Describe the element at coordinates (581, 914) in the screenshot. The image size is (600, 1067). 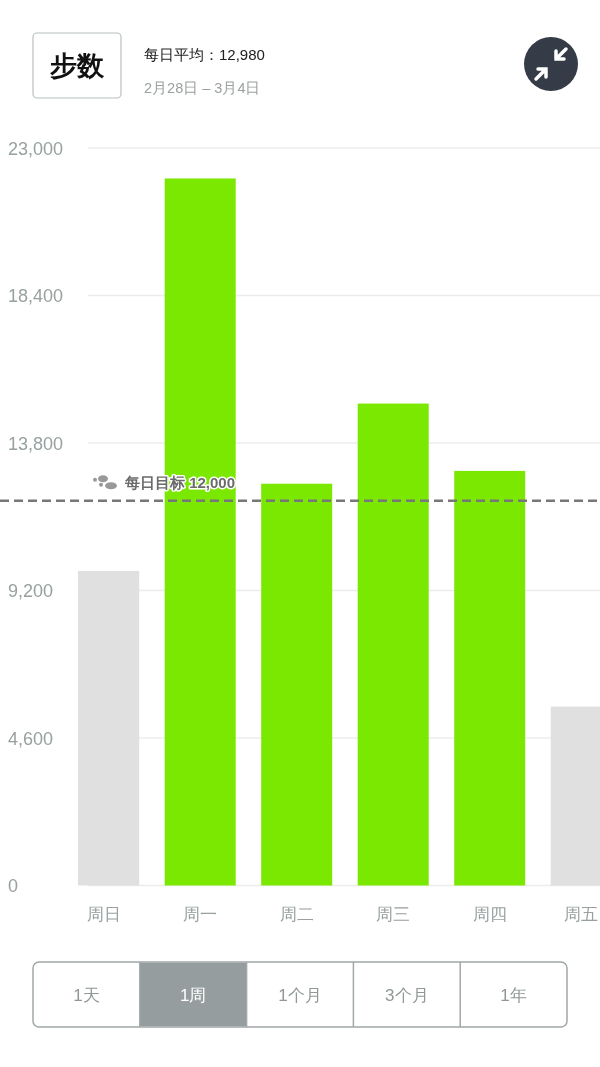
I see `x-tick-label: 周五` at that location.